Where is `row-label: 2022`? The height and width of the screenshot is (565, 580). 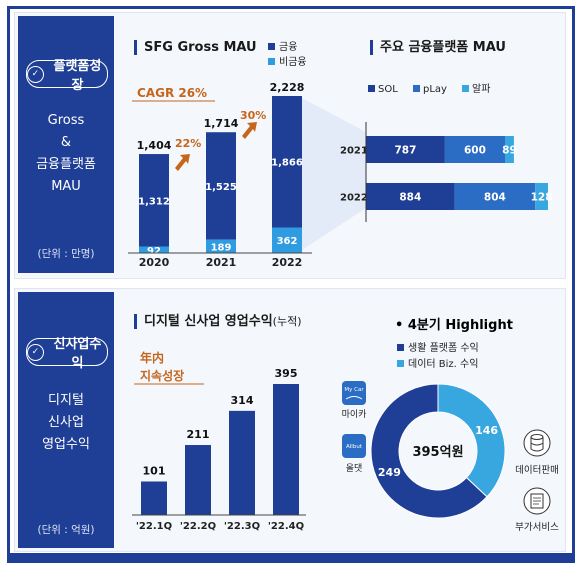
row-label: 2022 is located at coordinates (354, 198).